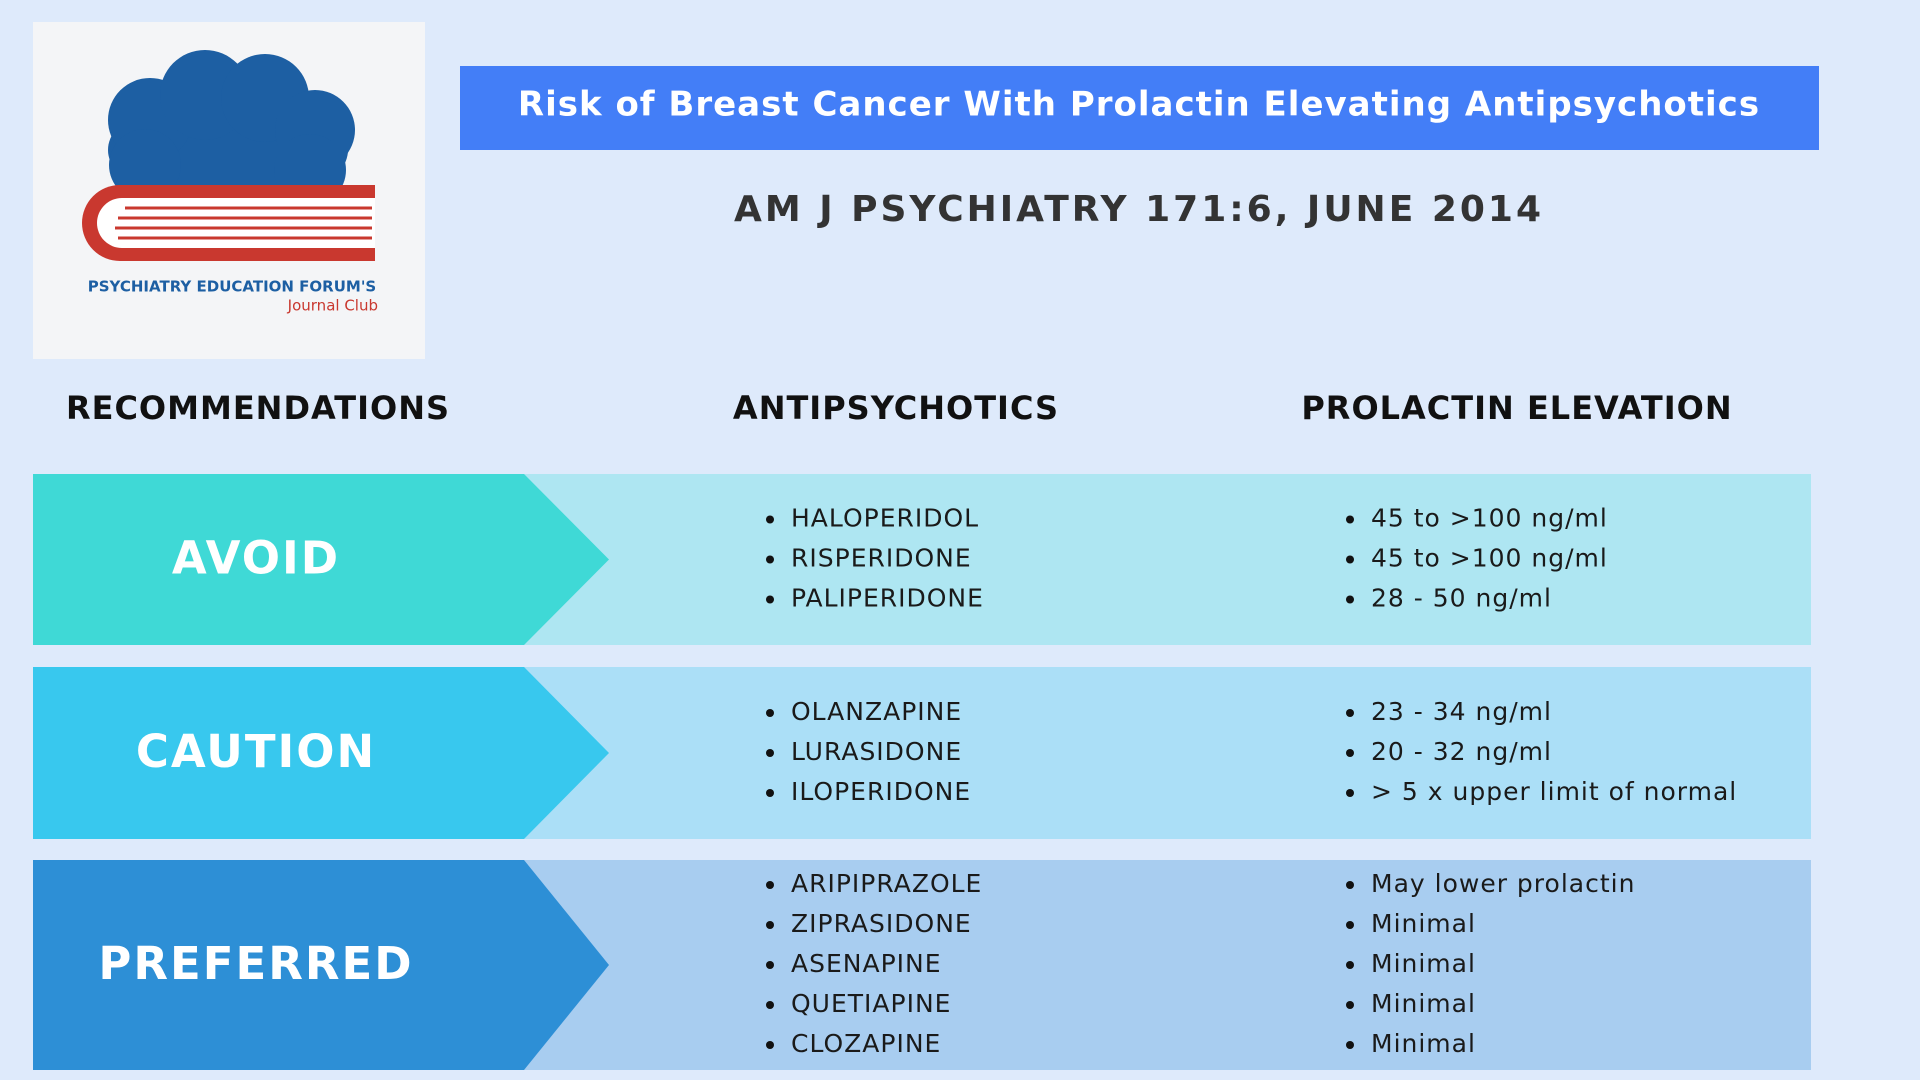 The width and height of the screenshot is (1920, 1080). I want to click on list-item: > 5 x upper limit of normal, so click(1554, 791).